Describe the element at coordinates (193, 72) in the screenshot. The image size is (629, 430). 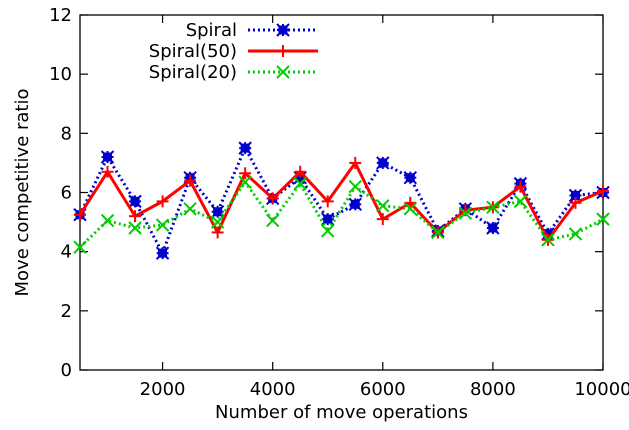
I see `legend-label: Spiral(20)` at that location.